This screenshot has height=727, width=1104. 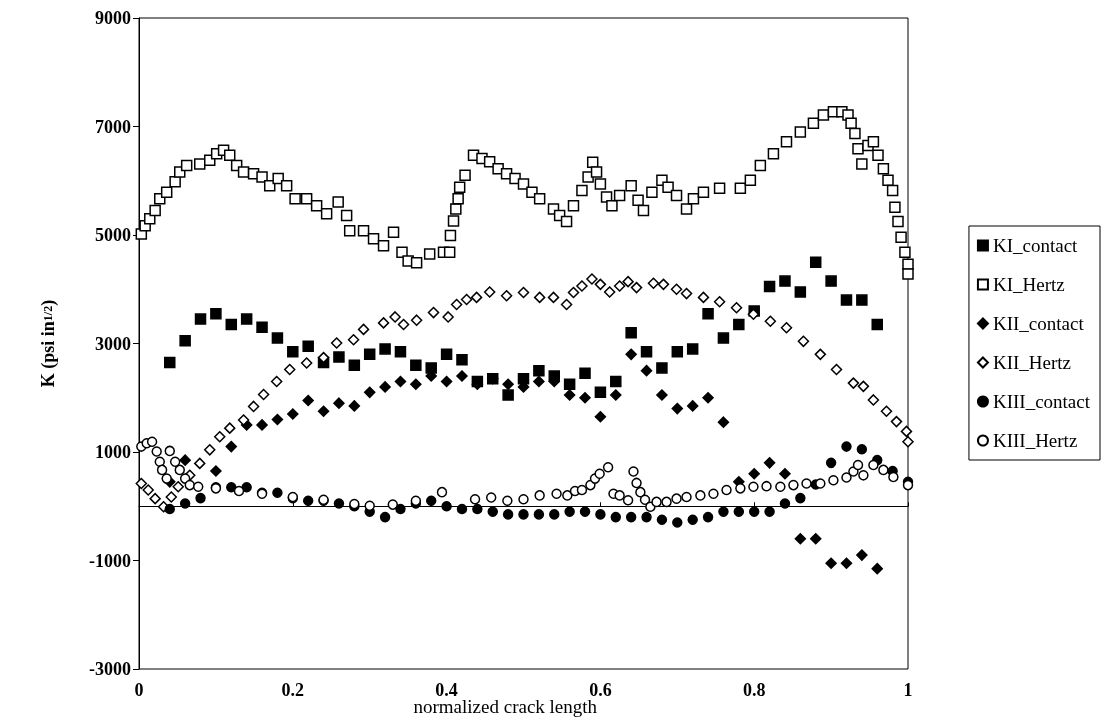 What do you see at coordinates (1035, 245) in the screenshot?
I see `legend-label: KI_contact` at bounding box center [1035, 245].